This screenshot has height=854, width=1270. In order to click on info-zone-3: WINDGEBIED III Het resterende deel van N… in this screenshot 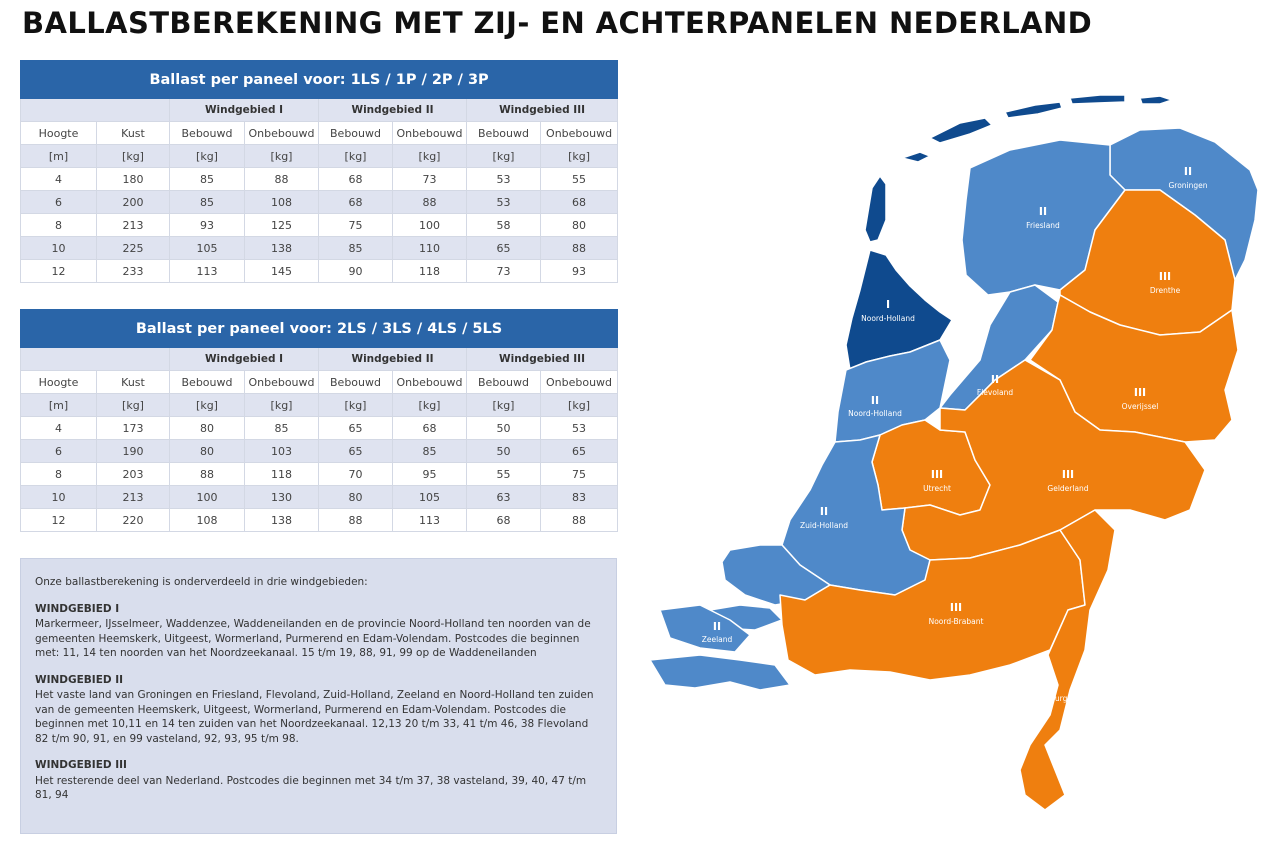, I will do `click(318, 780)`.